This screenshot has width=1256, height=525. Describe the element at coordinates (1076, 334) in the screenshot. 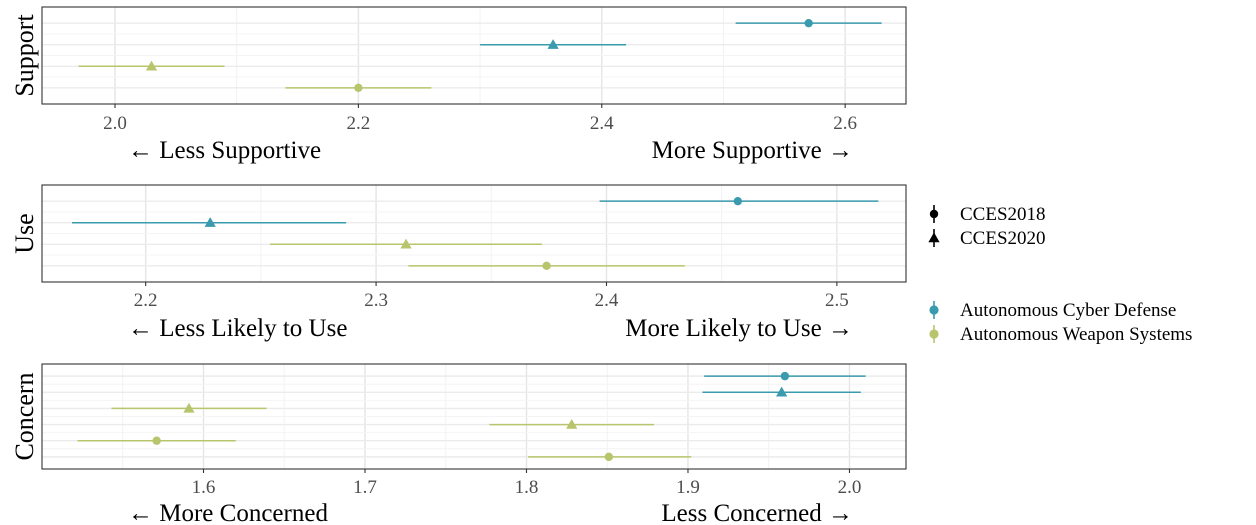

I see `legend-color-label: Autonomous Weapon Systems` at that location.